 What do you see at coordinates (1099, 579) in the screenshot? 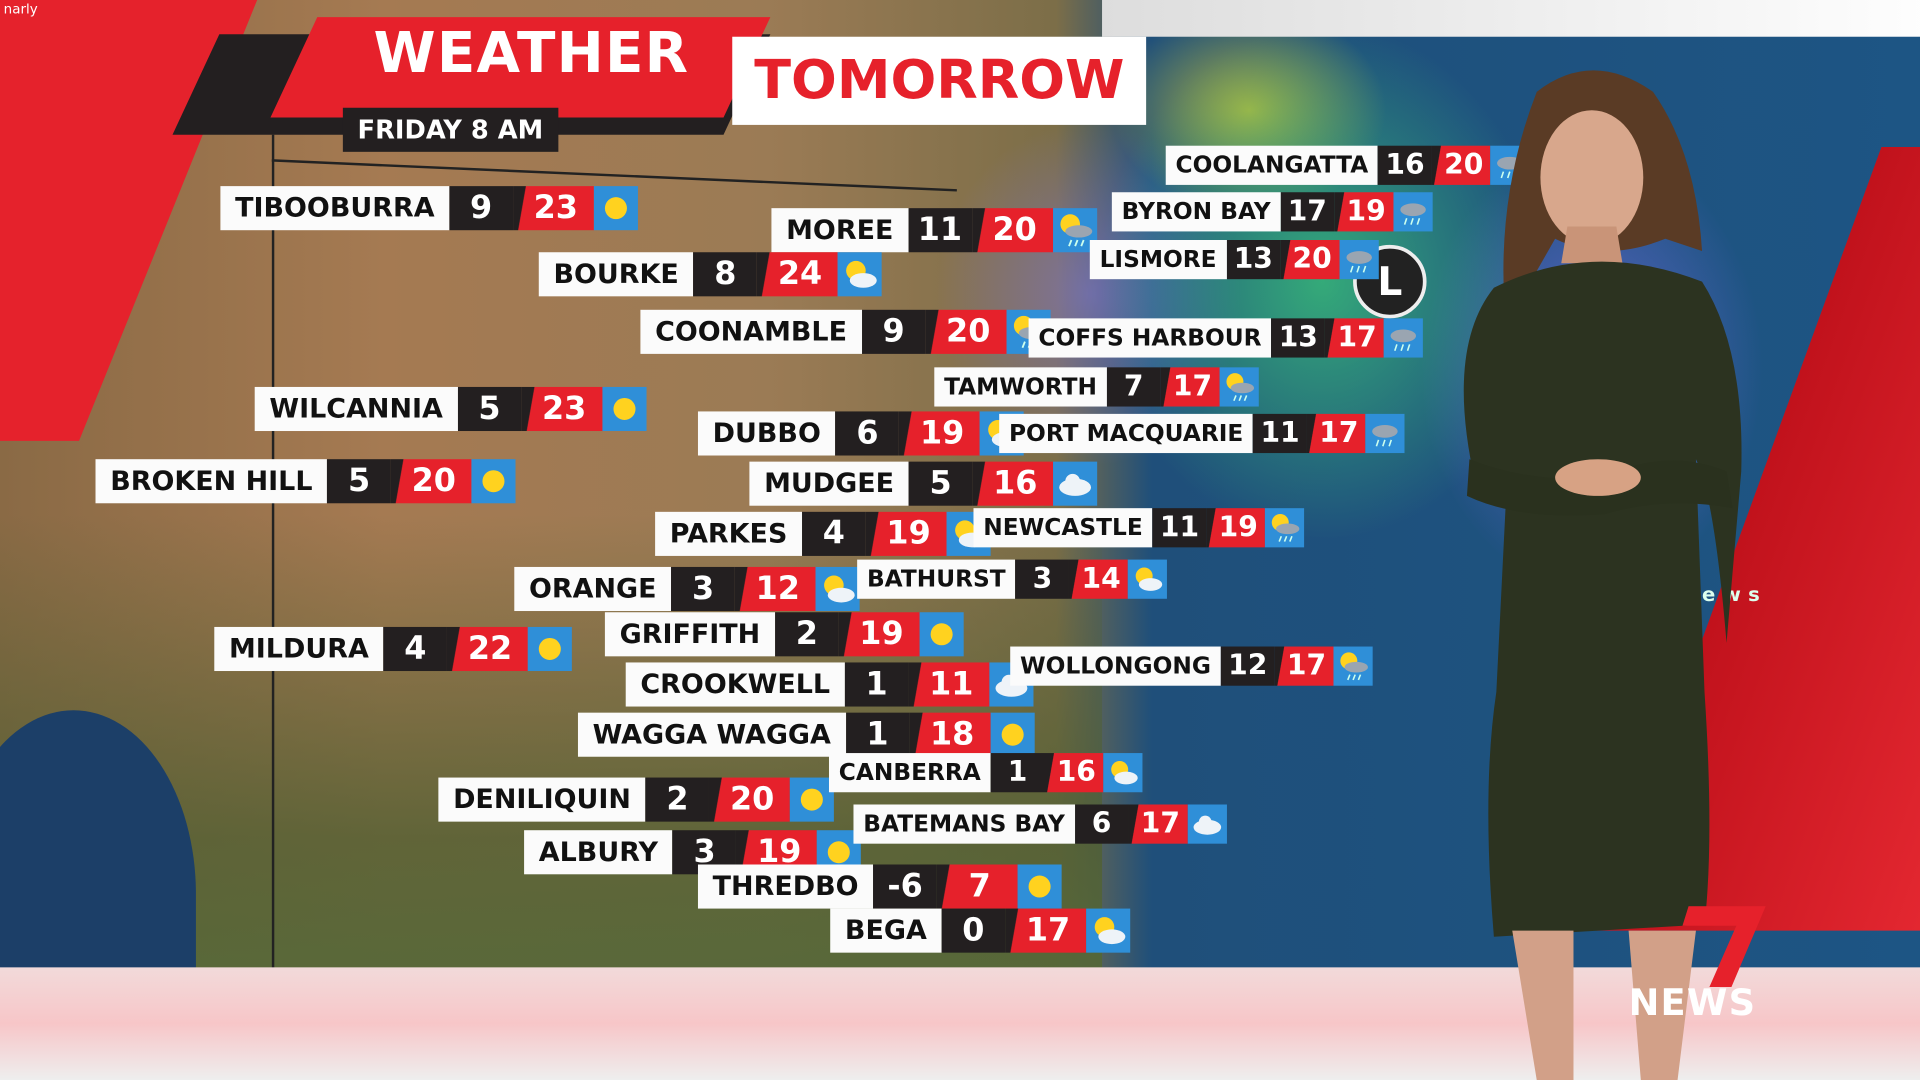
I see `max-temp: 14` at bounding box center [1099, 579].